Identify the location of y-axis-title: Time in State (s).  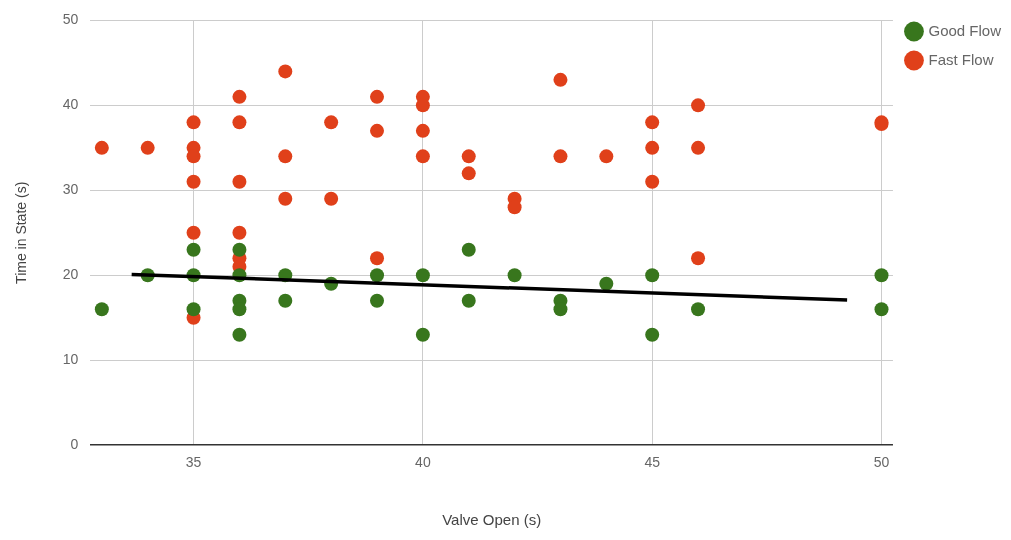
(21, 232).